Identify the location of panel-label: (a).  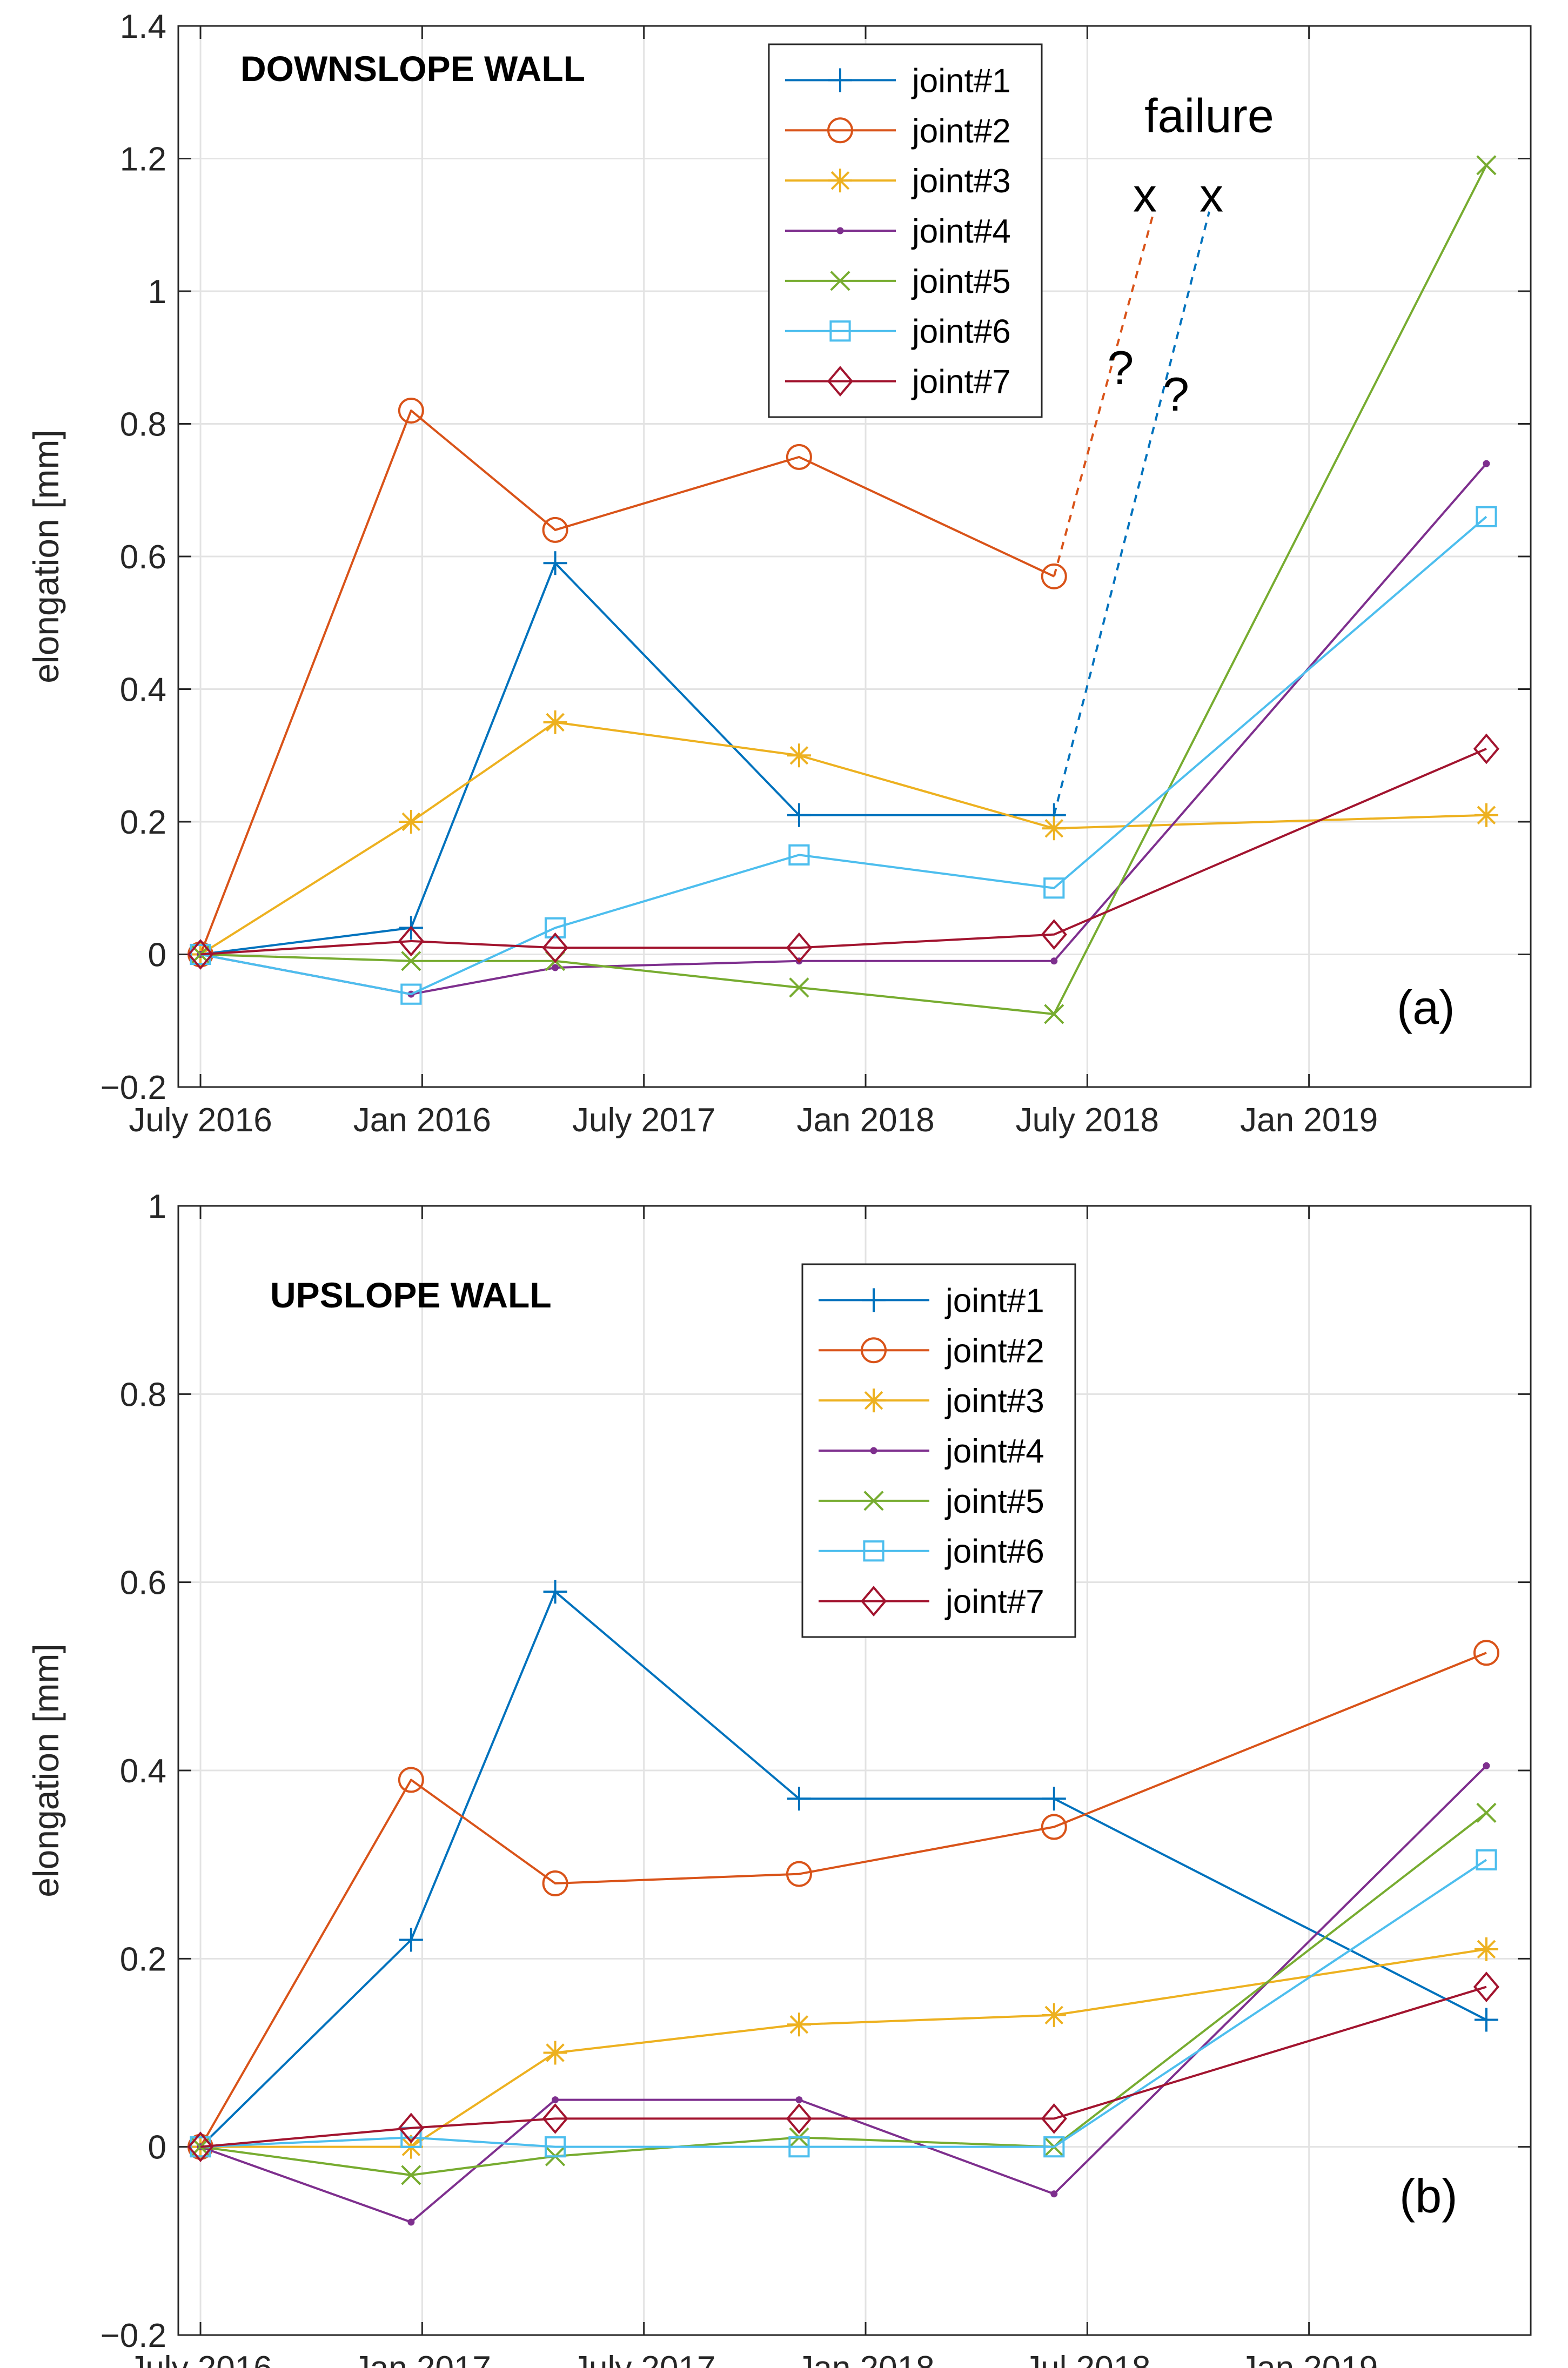
(1426, 1007).